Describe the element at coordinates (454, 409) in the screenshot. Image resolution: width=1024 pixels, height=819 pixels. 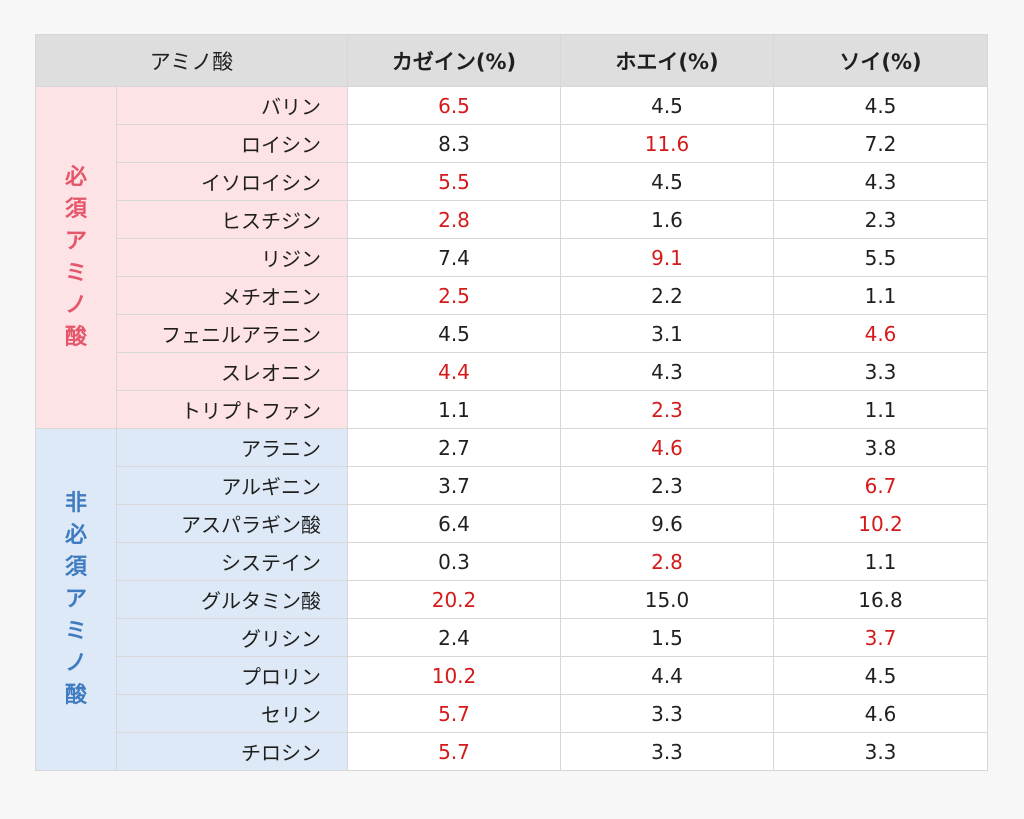
I see `value-casein: 1.1` at that location.